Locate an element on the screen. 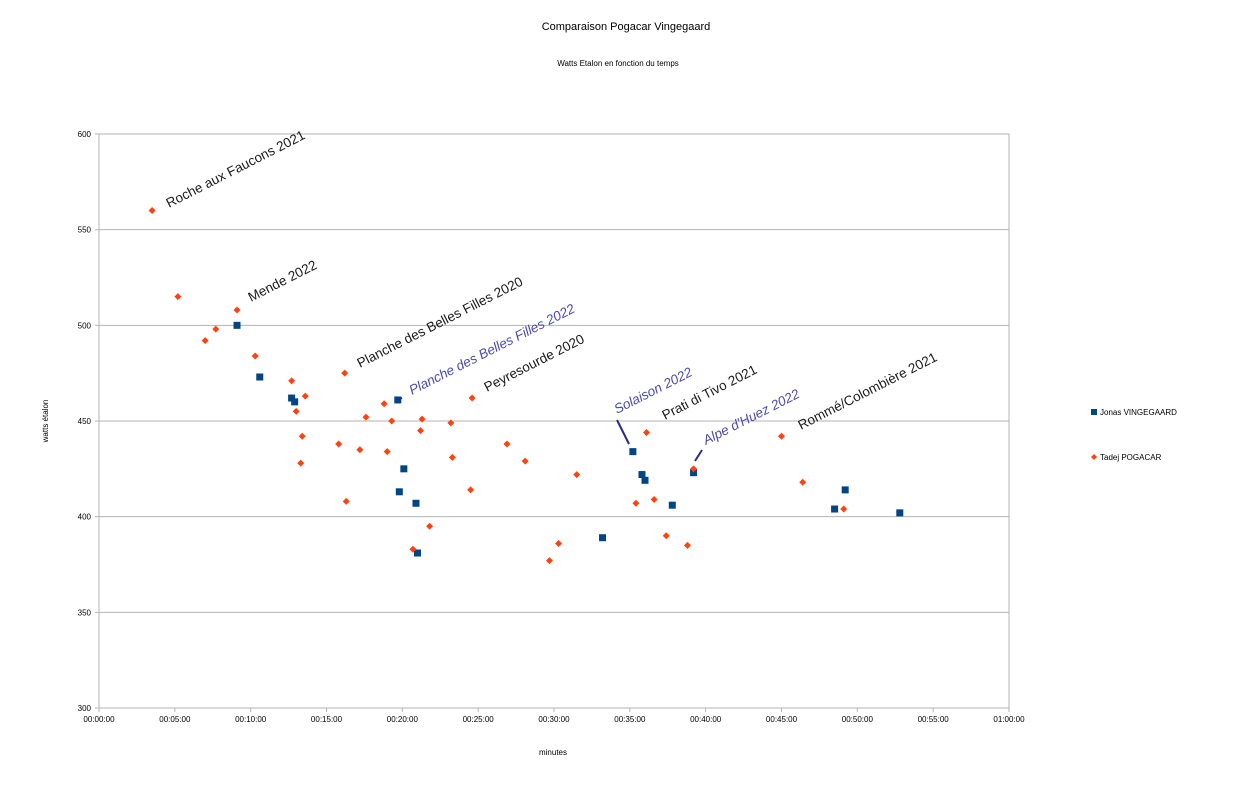  y-tick-label: 400 is located at coordinates (85, 517).